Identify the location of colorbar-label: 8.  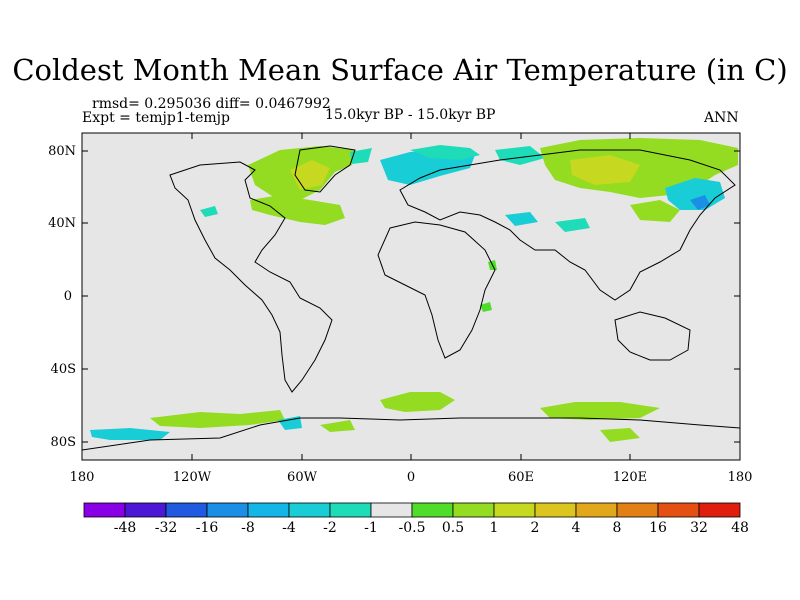
(617, 528).